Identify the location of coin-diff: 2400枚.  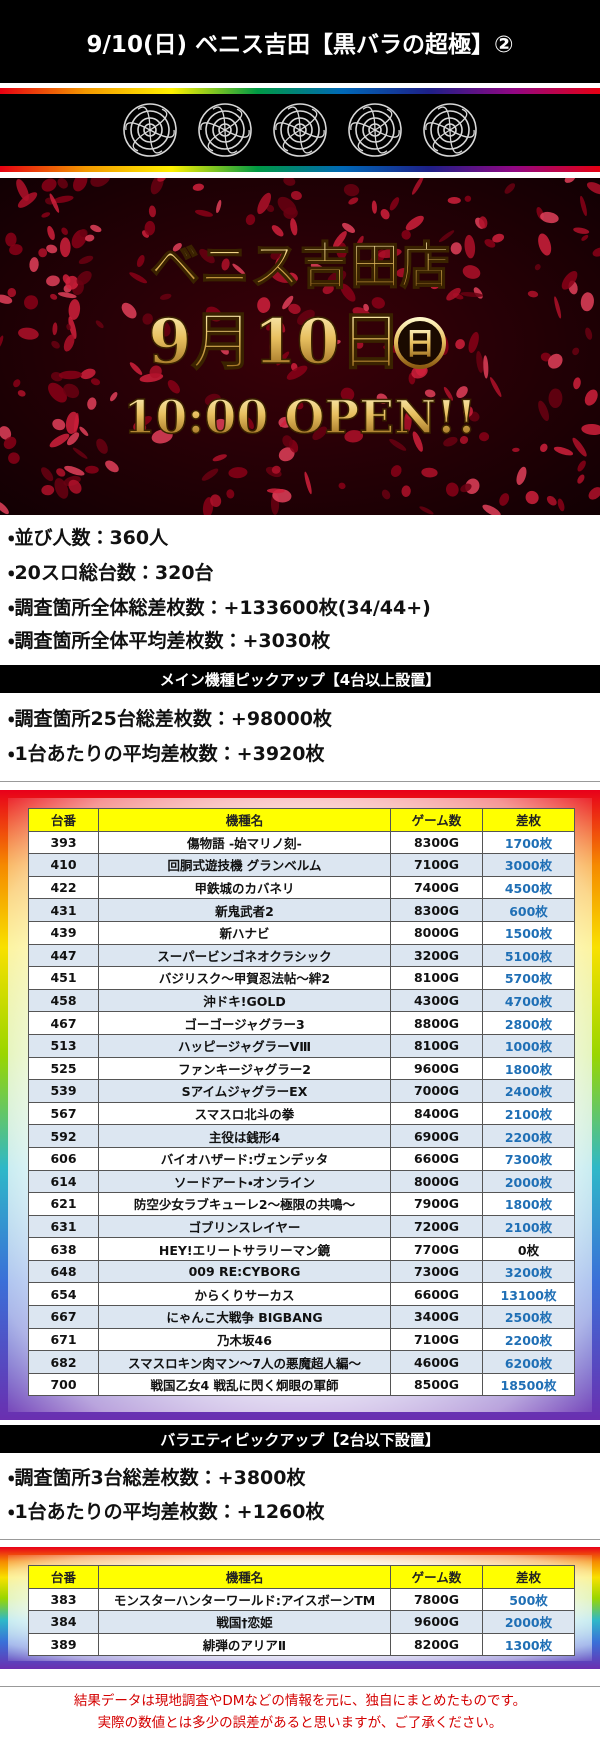
(528, 1091).